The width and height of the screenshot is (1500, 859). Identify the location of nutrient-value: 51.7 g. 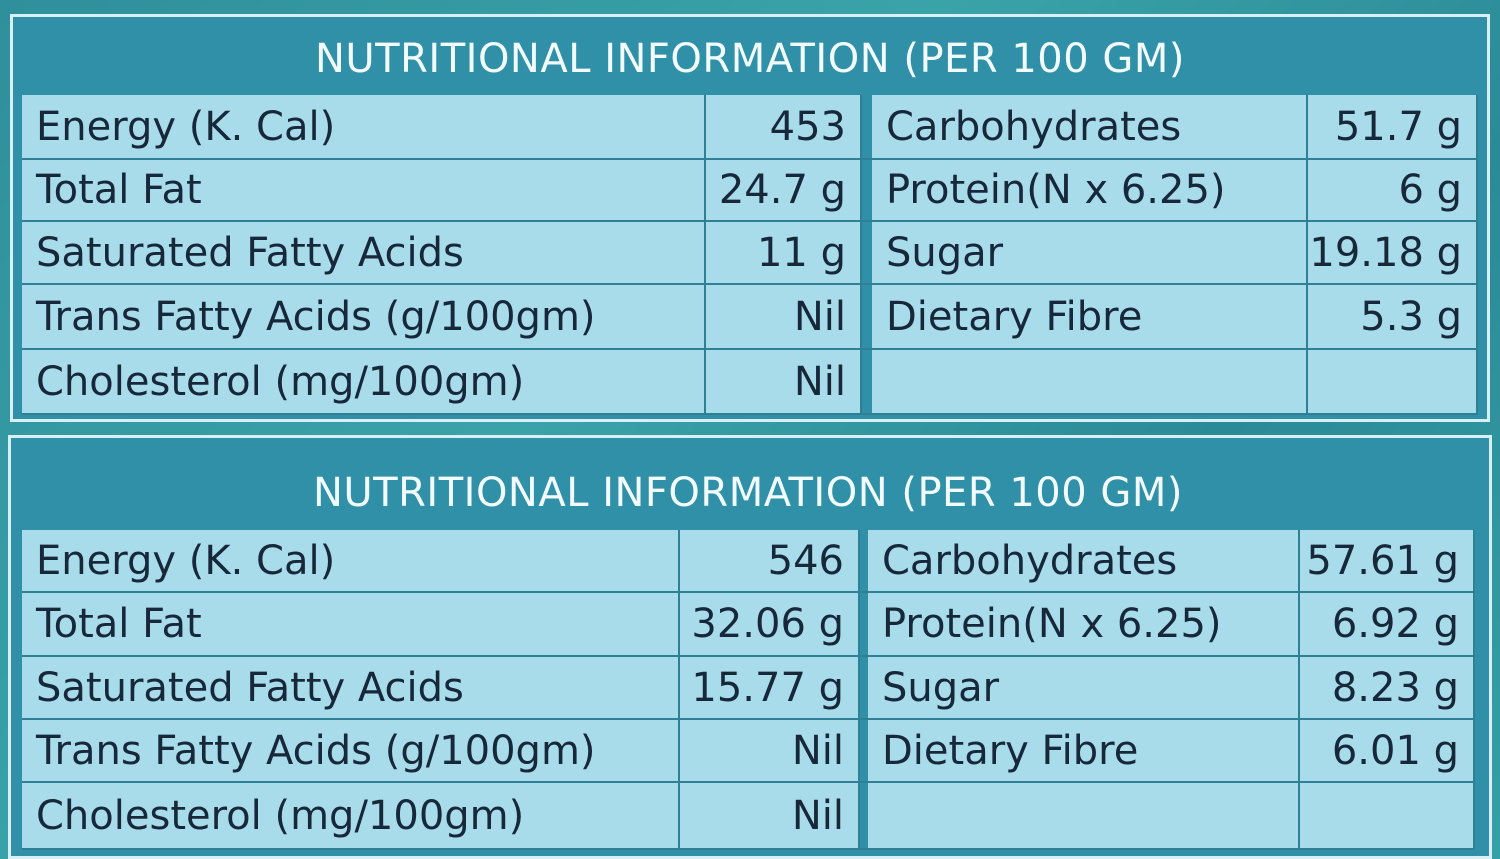
(1393, 127).